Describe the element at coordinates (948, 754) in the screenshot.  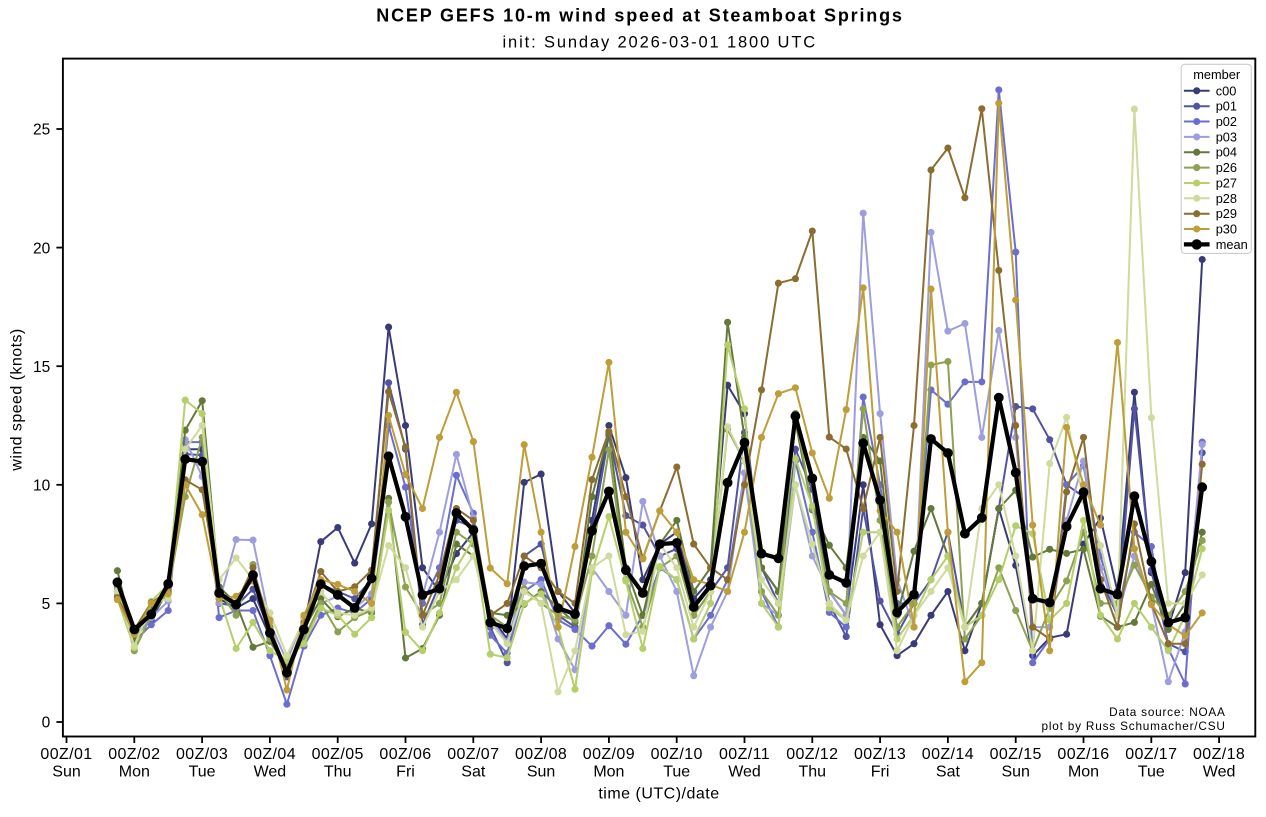
I see `svg-text: 00Z/14` at that location.